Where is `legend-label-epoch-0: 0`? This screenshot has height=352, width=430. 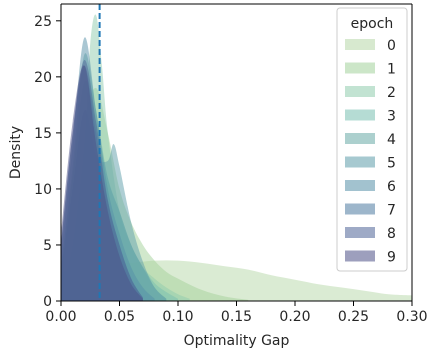
legend-label-epoch-0: 0 is located at coordinates (391, 46).